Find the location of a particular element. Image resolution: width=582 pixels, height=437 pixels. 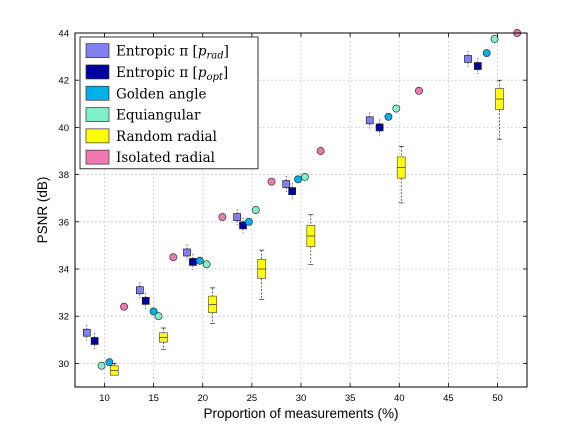

x-tick-label: 20 is located at coordinates (202, 398).